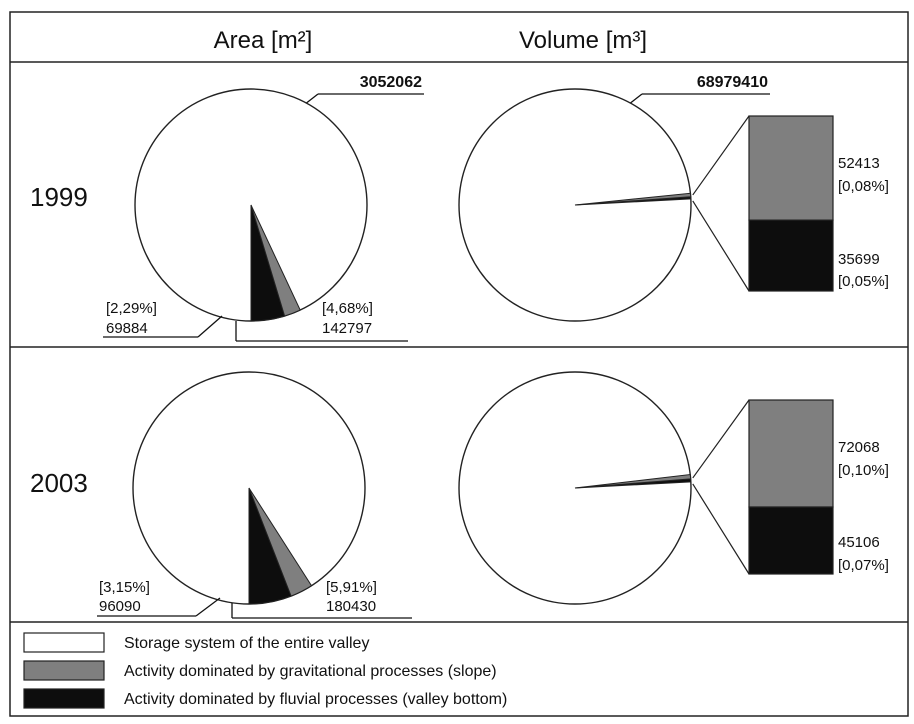 This screenshot has width=914, height=724. What do you see at coordinates (863, 565) in the screenshot?
I see `fluvial-volume-pct-2003: [0,07%]` at bounding box center [863, 565].